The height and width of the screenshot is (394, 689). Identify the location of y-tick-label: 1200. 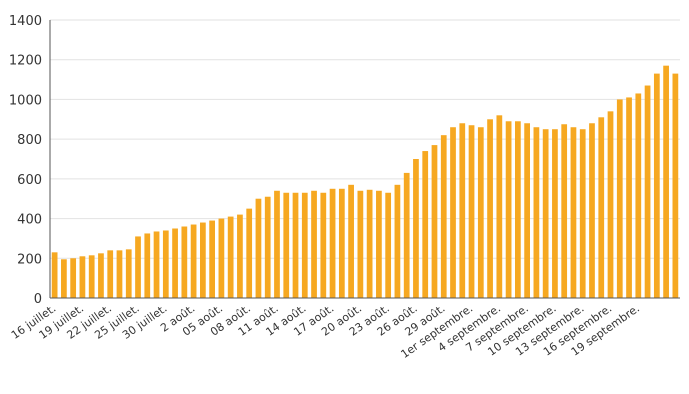
(25, 61).